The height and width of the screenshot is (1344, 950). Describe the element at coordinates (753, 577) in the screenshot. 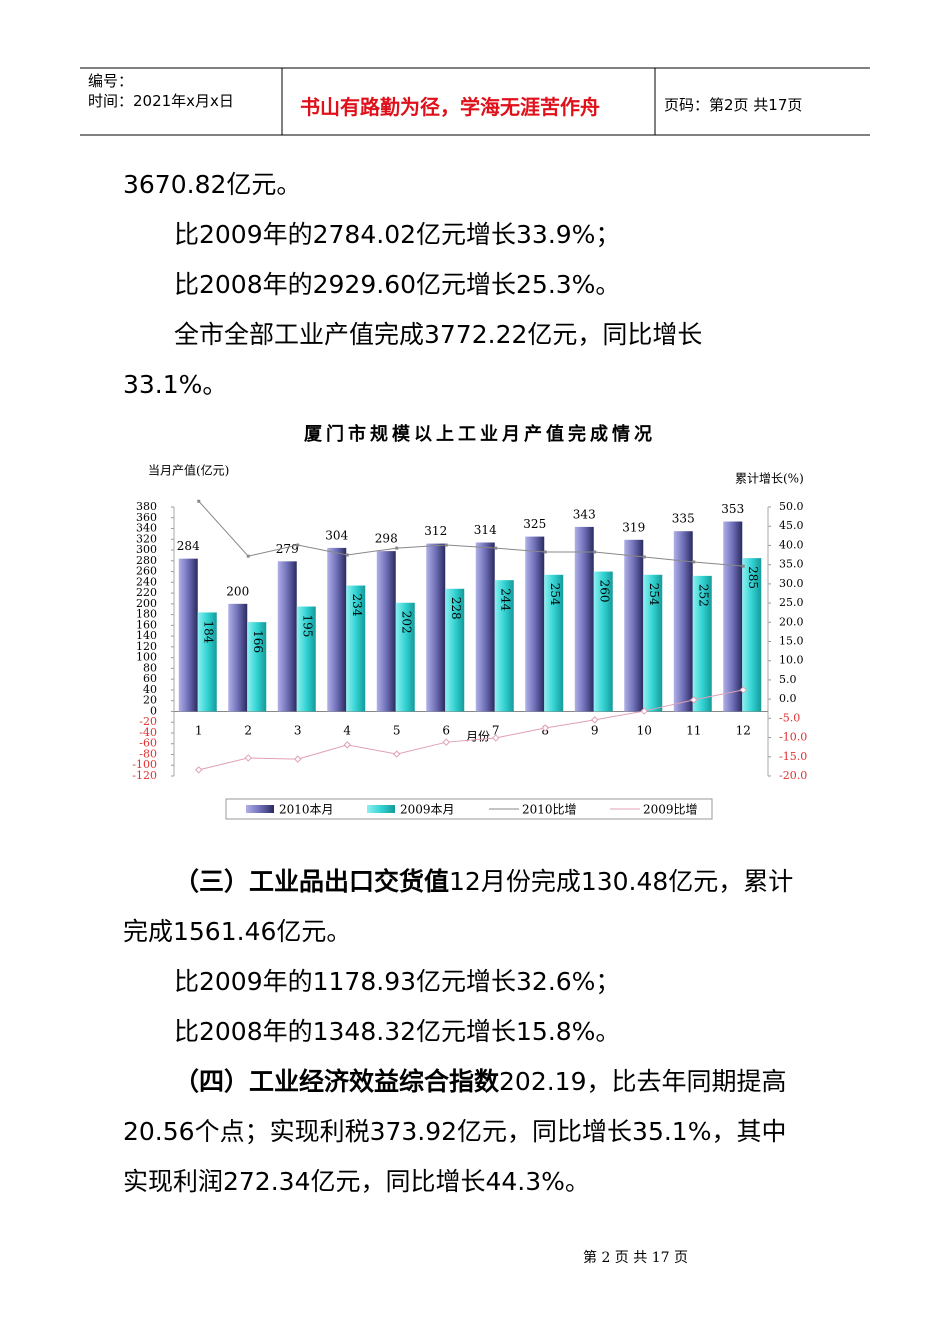

I see `data-label: 285` at that location.